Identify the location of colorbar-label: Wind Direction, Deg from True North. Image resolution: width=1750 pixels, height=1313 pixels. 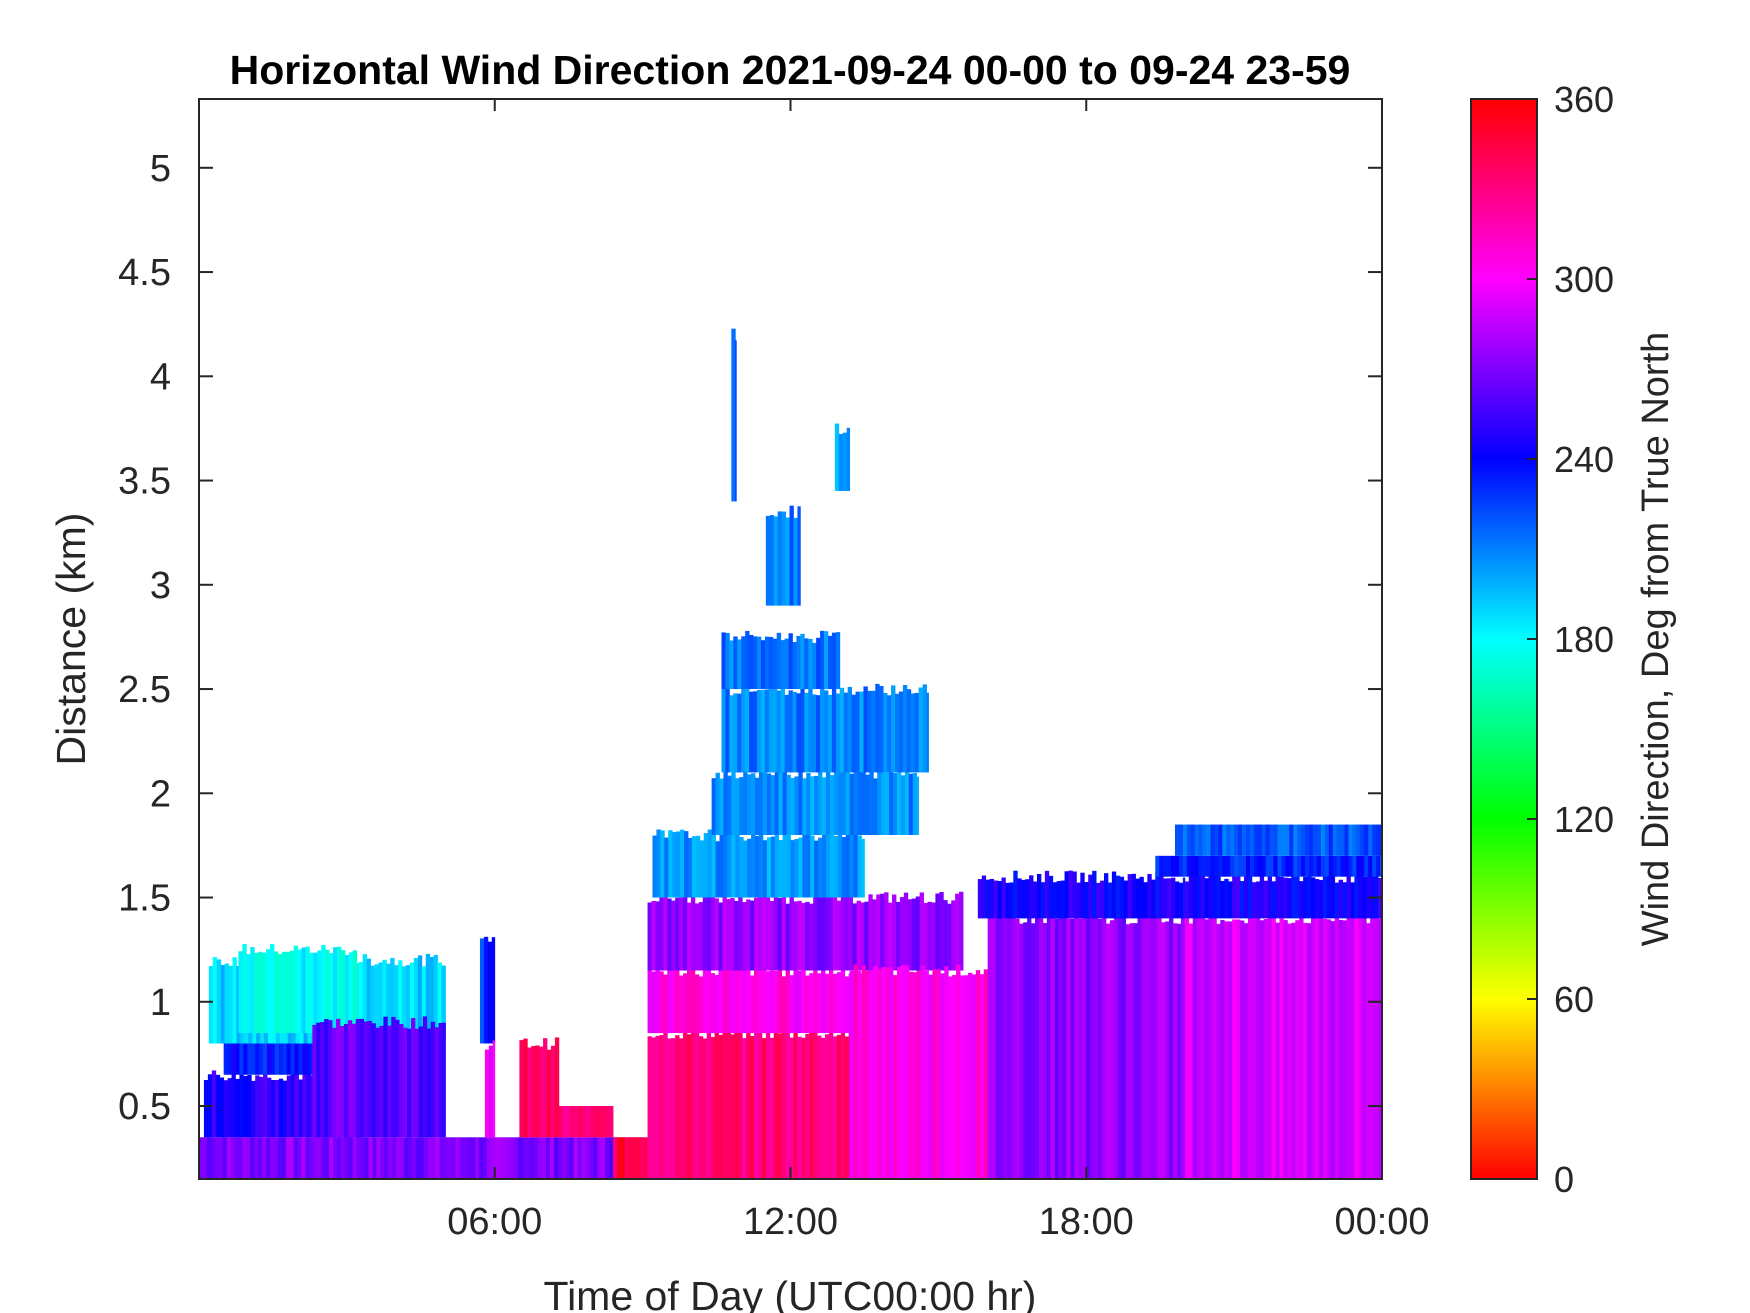
(1656, 639).